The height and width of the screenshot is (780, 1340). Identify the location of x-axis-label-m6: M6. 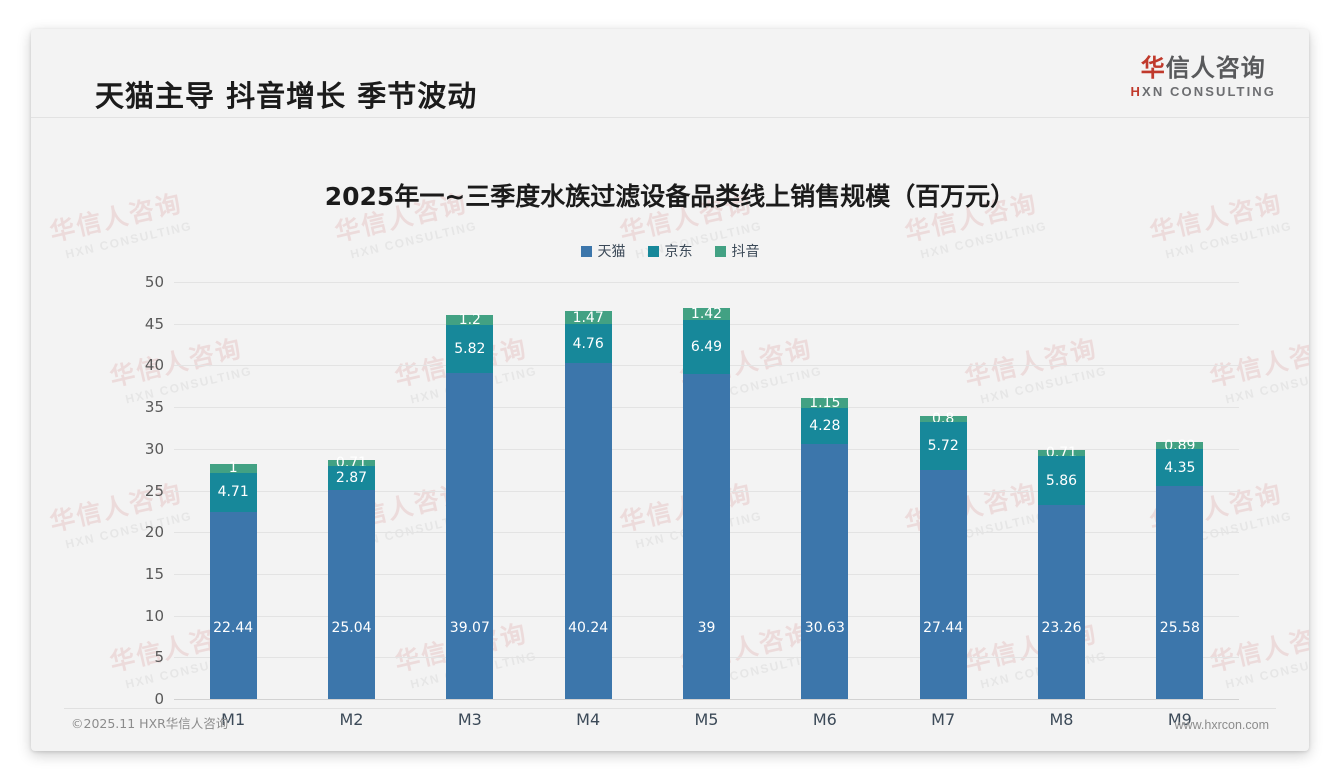
(824, 719).